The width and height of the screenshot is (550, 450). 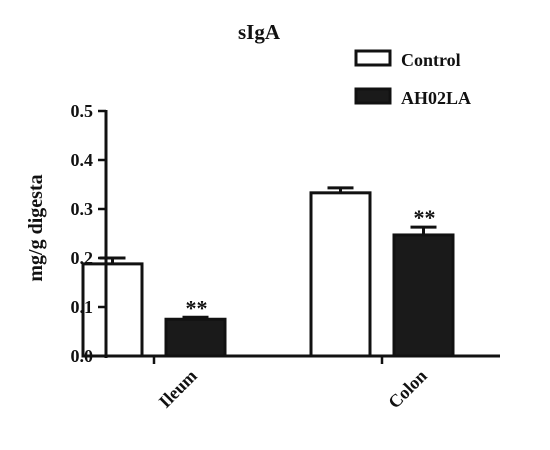 I want to click on x-tick-label-colon: Colon, so click(x=407, y=389).